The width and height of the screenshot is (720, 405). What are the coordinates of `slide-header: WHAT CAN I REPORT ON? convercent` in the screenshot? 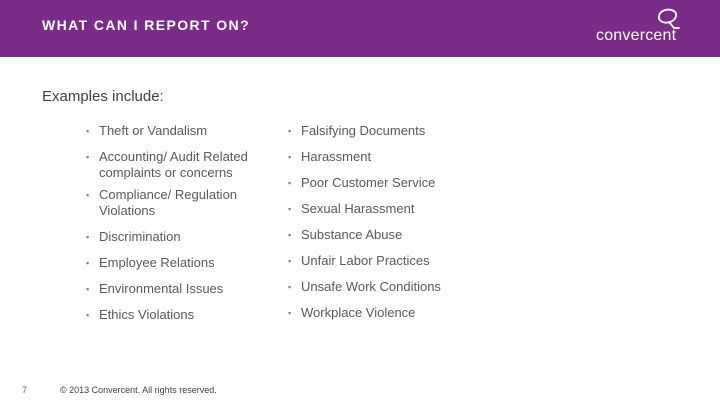 It's located at (360, 28).